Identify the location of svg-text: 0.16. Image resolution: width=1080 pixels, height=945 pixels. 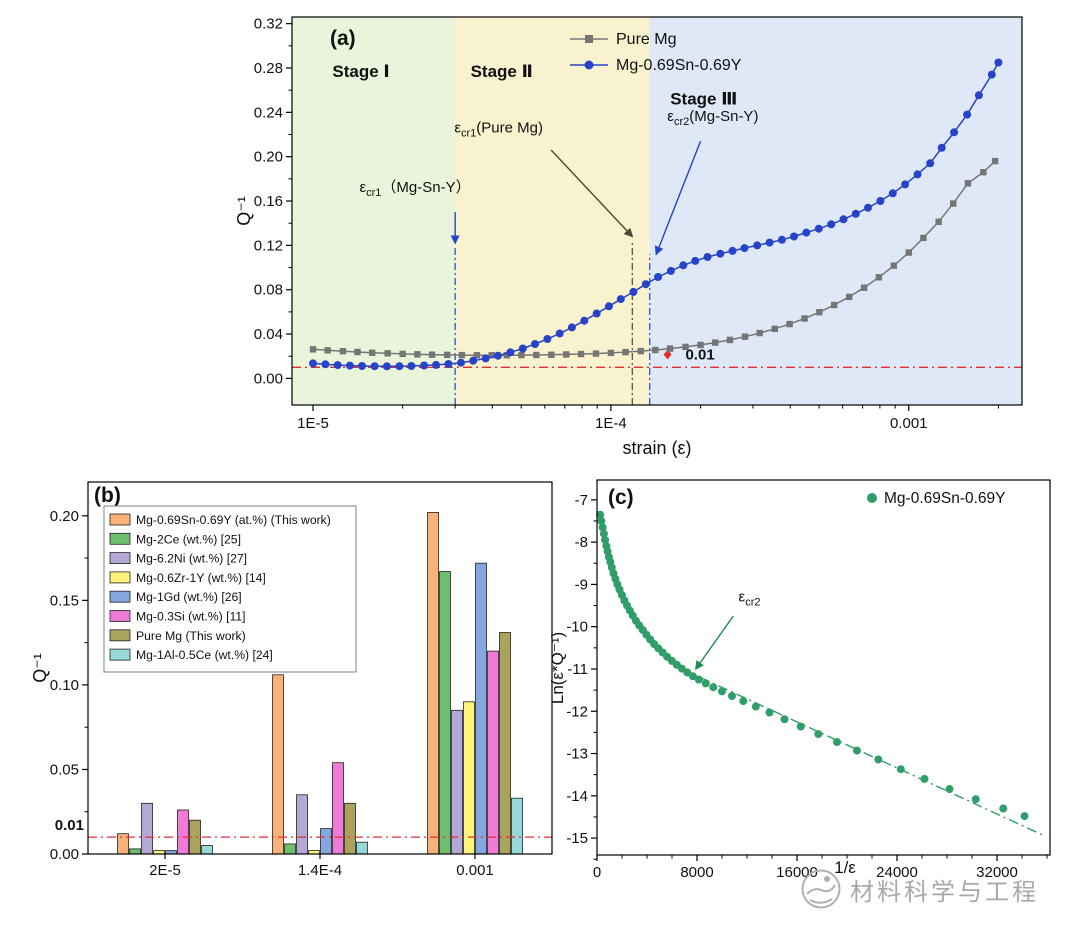
(268, 201).